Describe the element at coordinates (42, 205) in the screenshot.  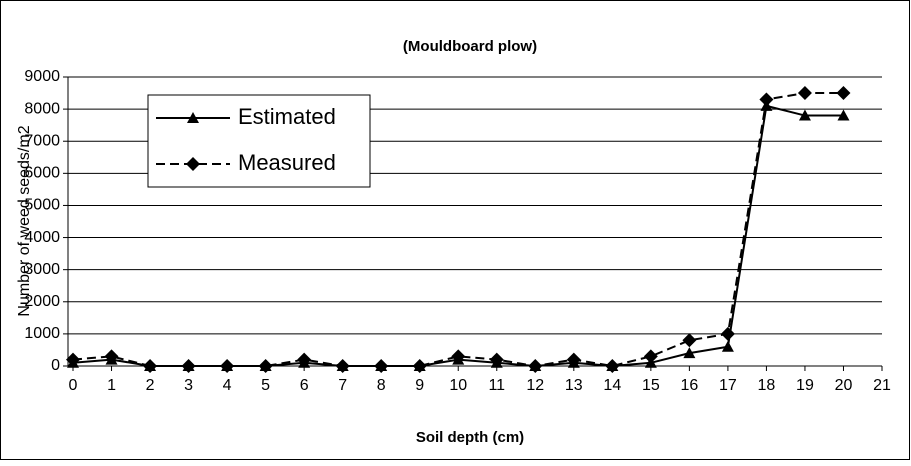
I see `y-tick-label: 5000` at that location.